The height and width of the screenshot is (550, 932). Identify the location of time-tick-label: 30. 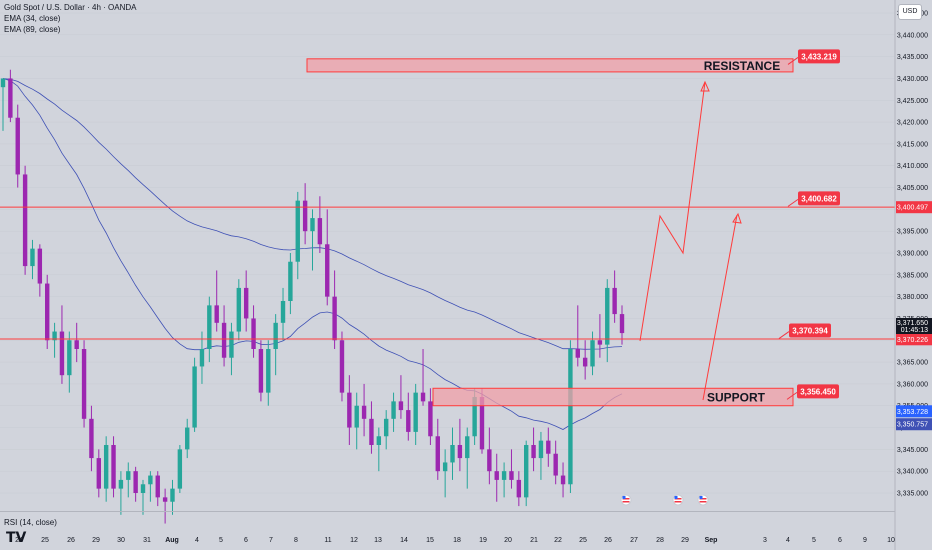
(121, 540).